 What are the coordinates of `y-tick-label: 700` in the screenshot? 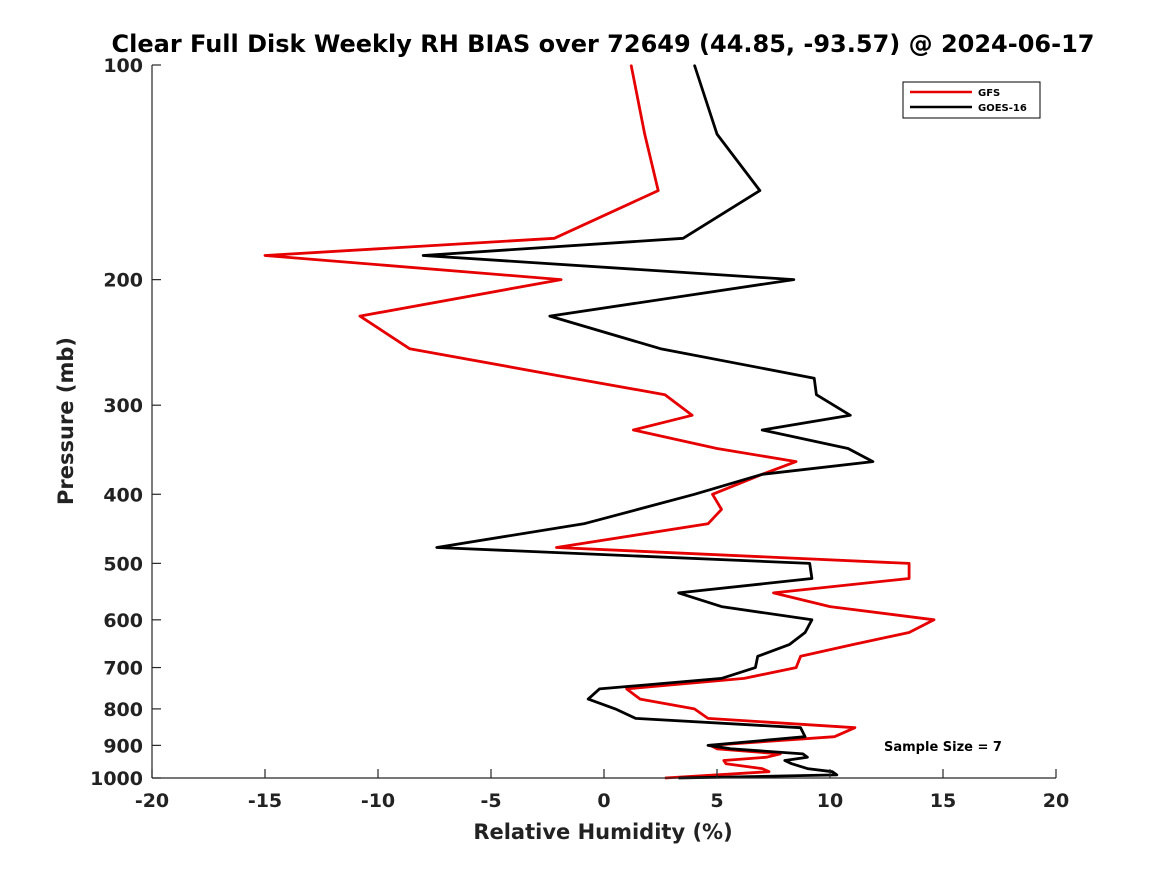 It's located at (123, 669).